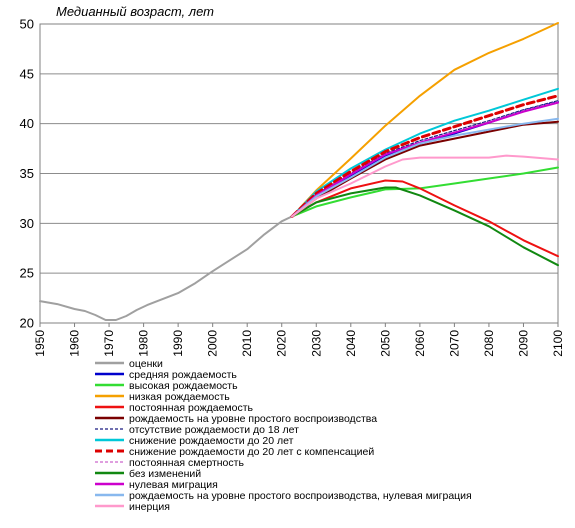 The image size is (575, 528). Describe the element at coordinates (558, 343) in the screenshot. I see `x-tick-label: 2100` at that location.